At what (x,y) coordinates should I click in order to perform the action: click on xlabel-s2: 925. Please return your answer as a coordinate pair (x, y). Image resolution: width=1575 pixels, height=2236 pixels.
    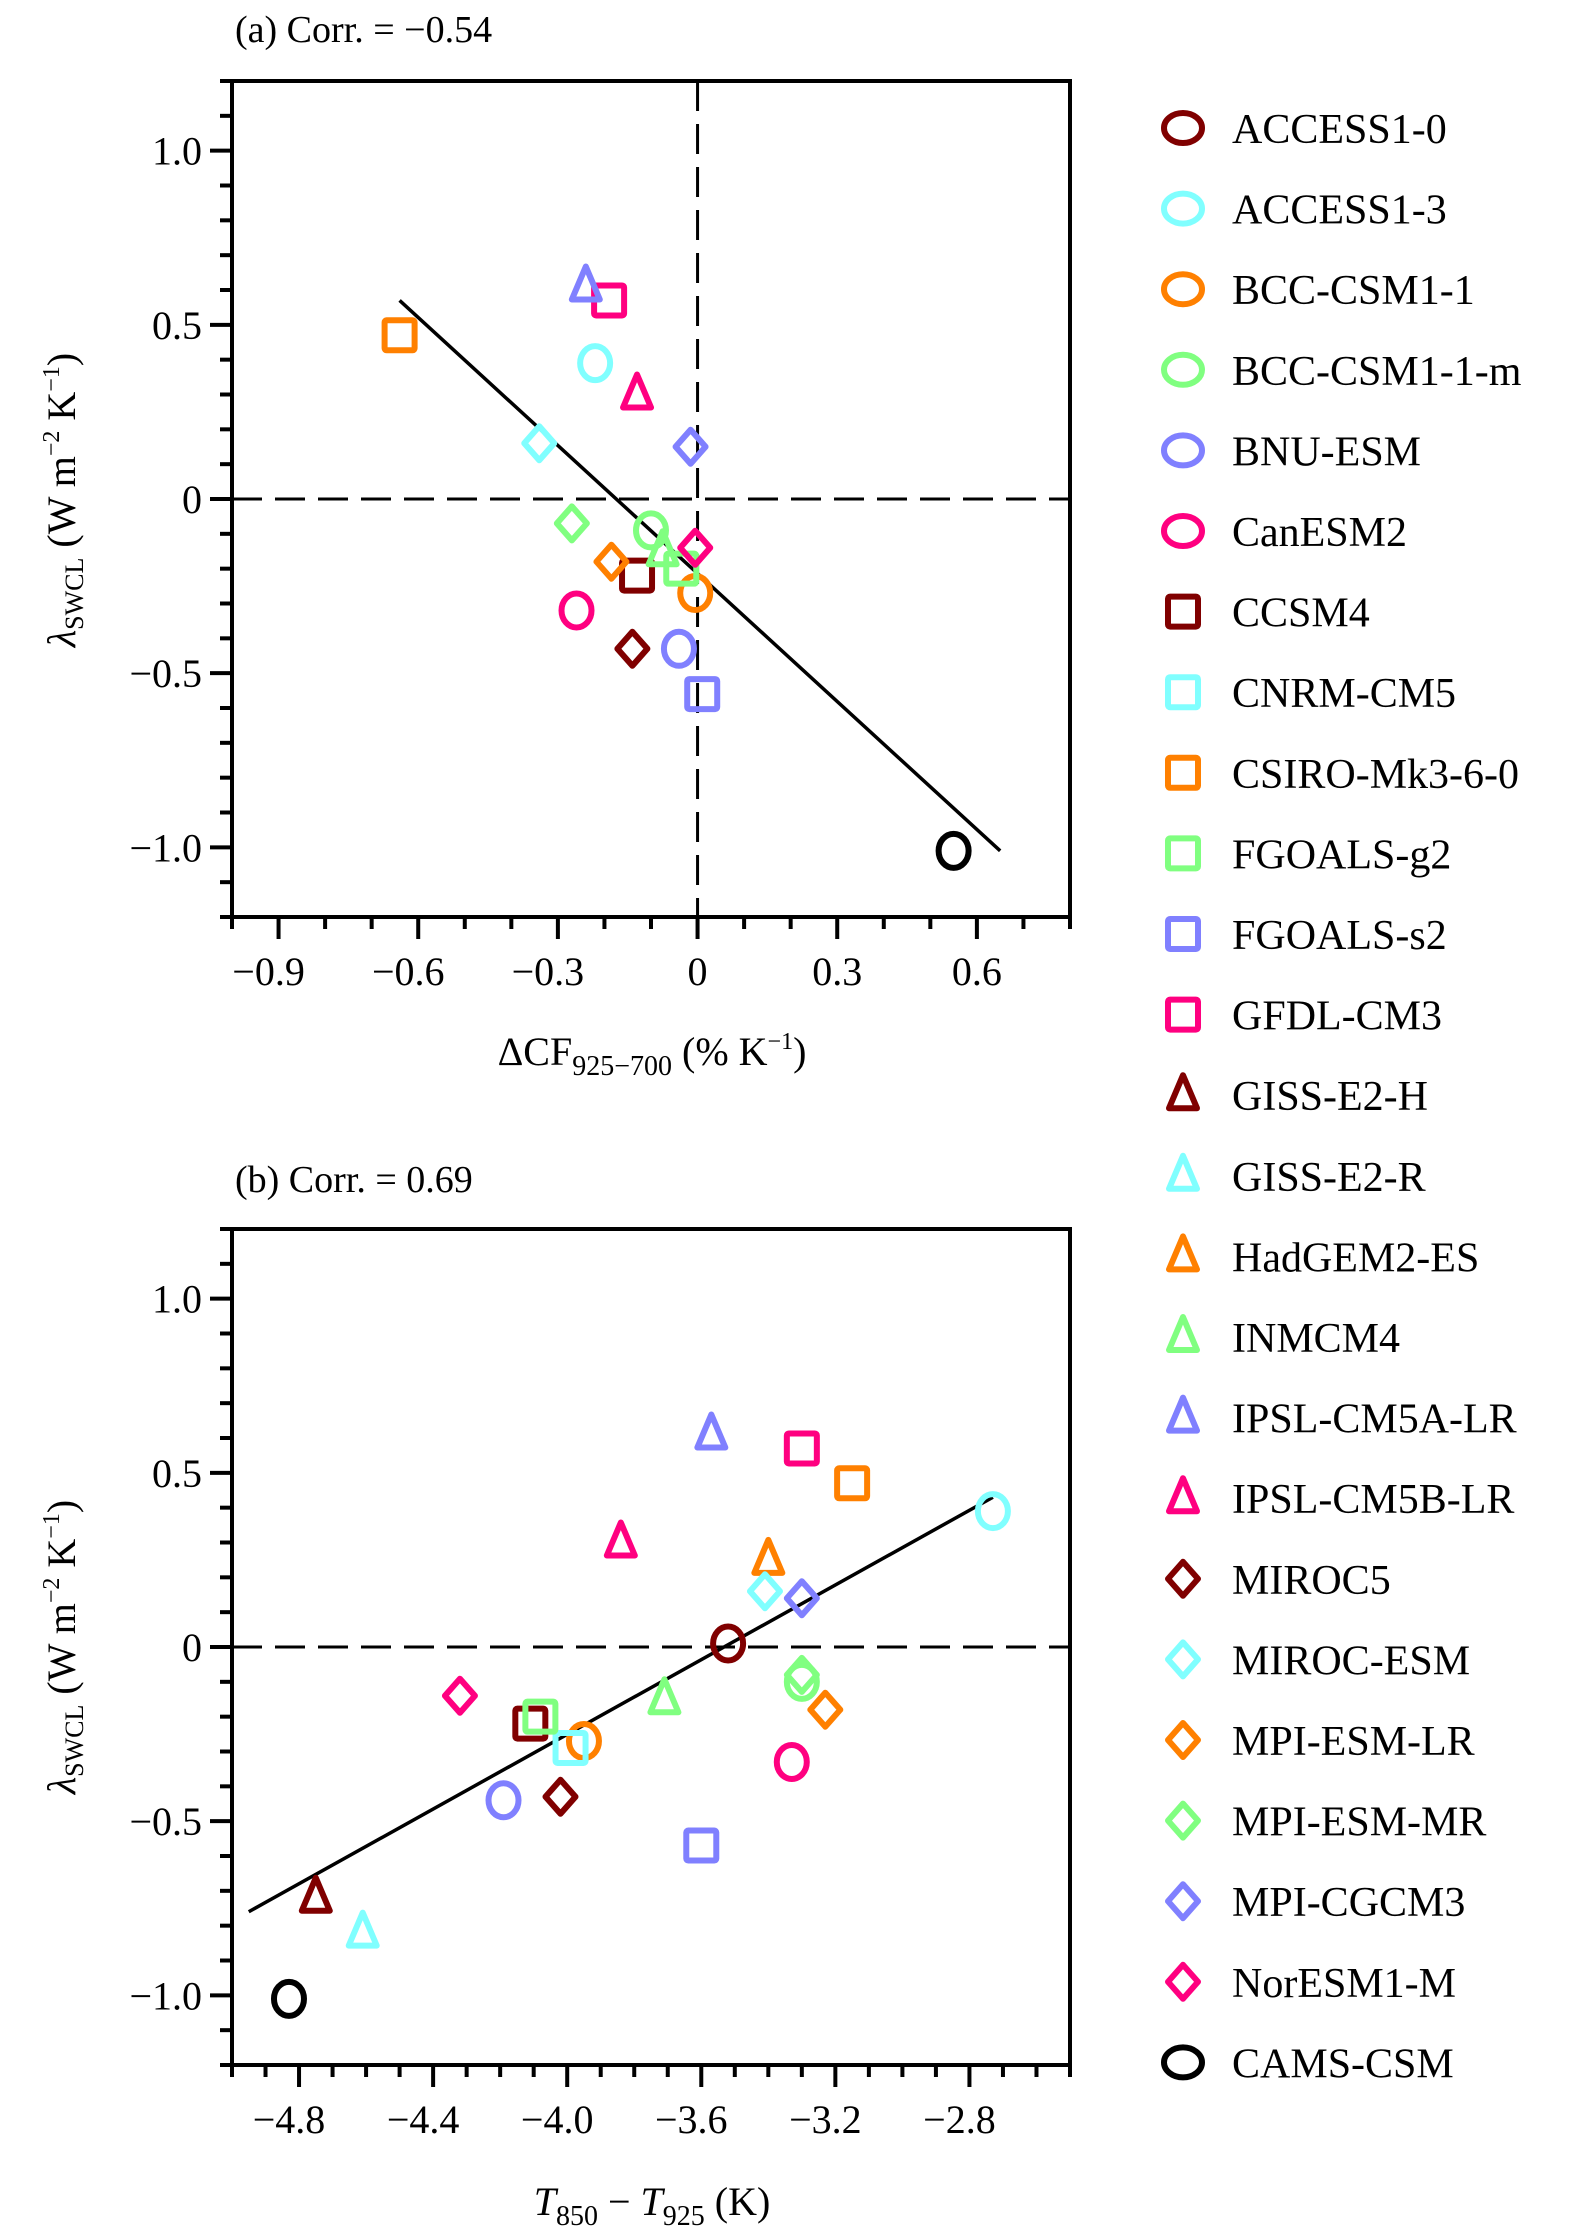
    Looking at the image, I should click on (684, 2216).